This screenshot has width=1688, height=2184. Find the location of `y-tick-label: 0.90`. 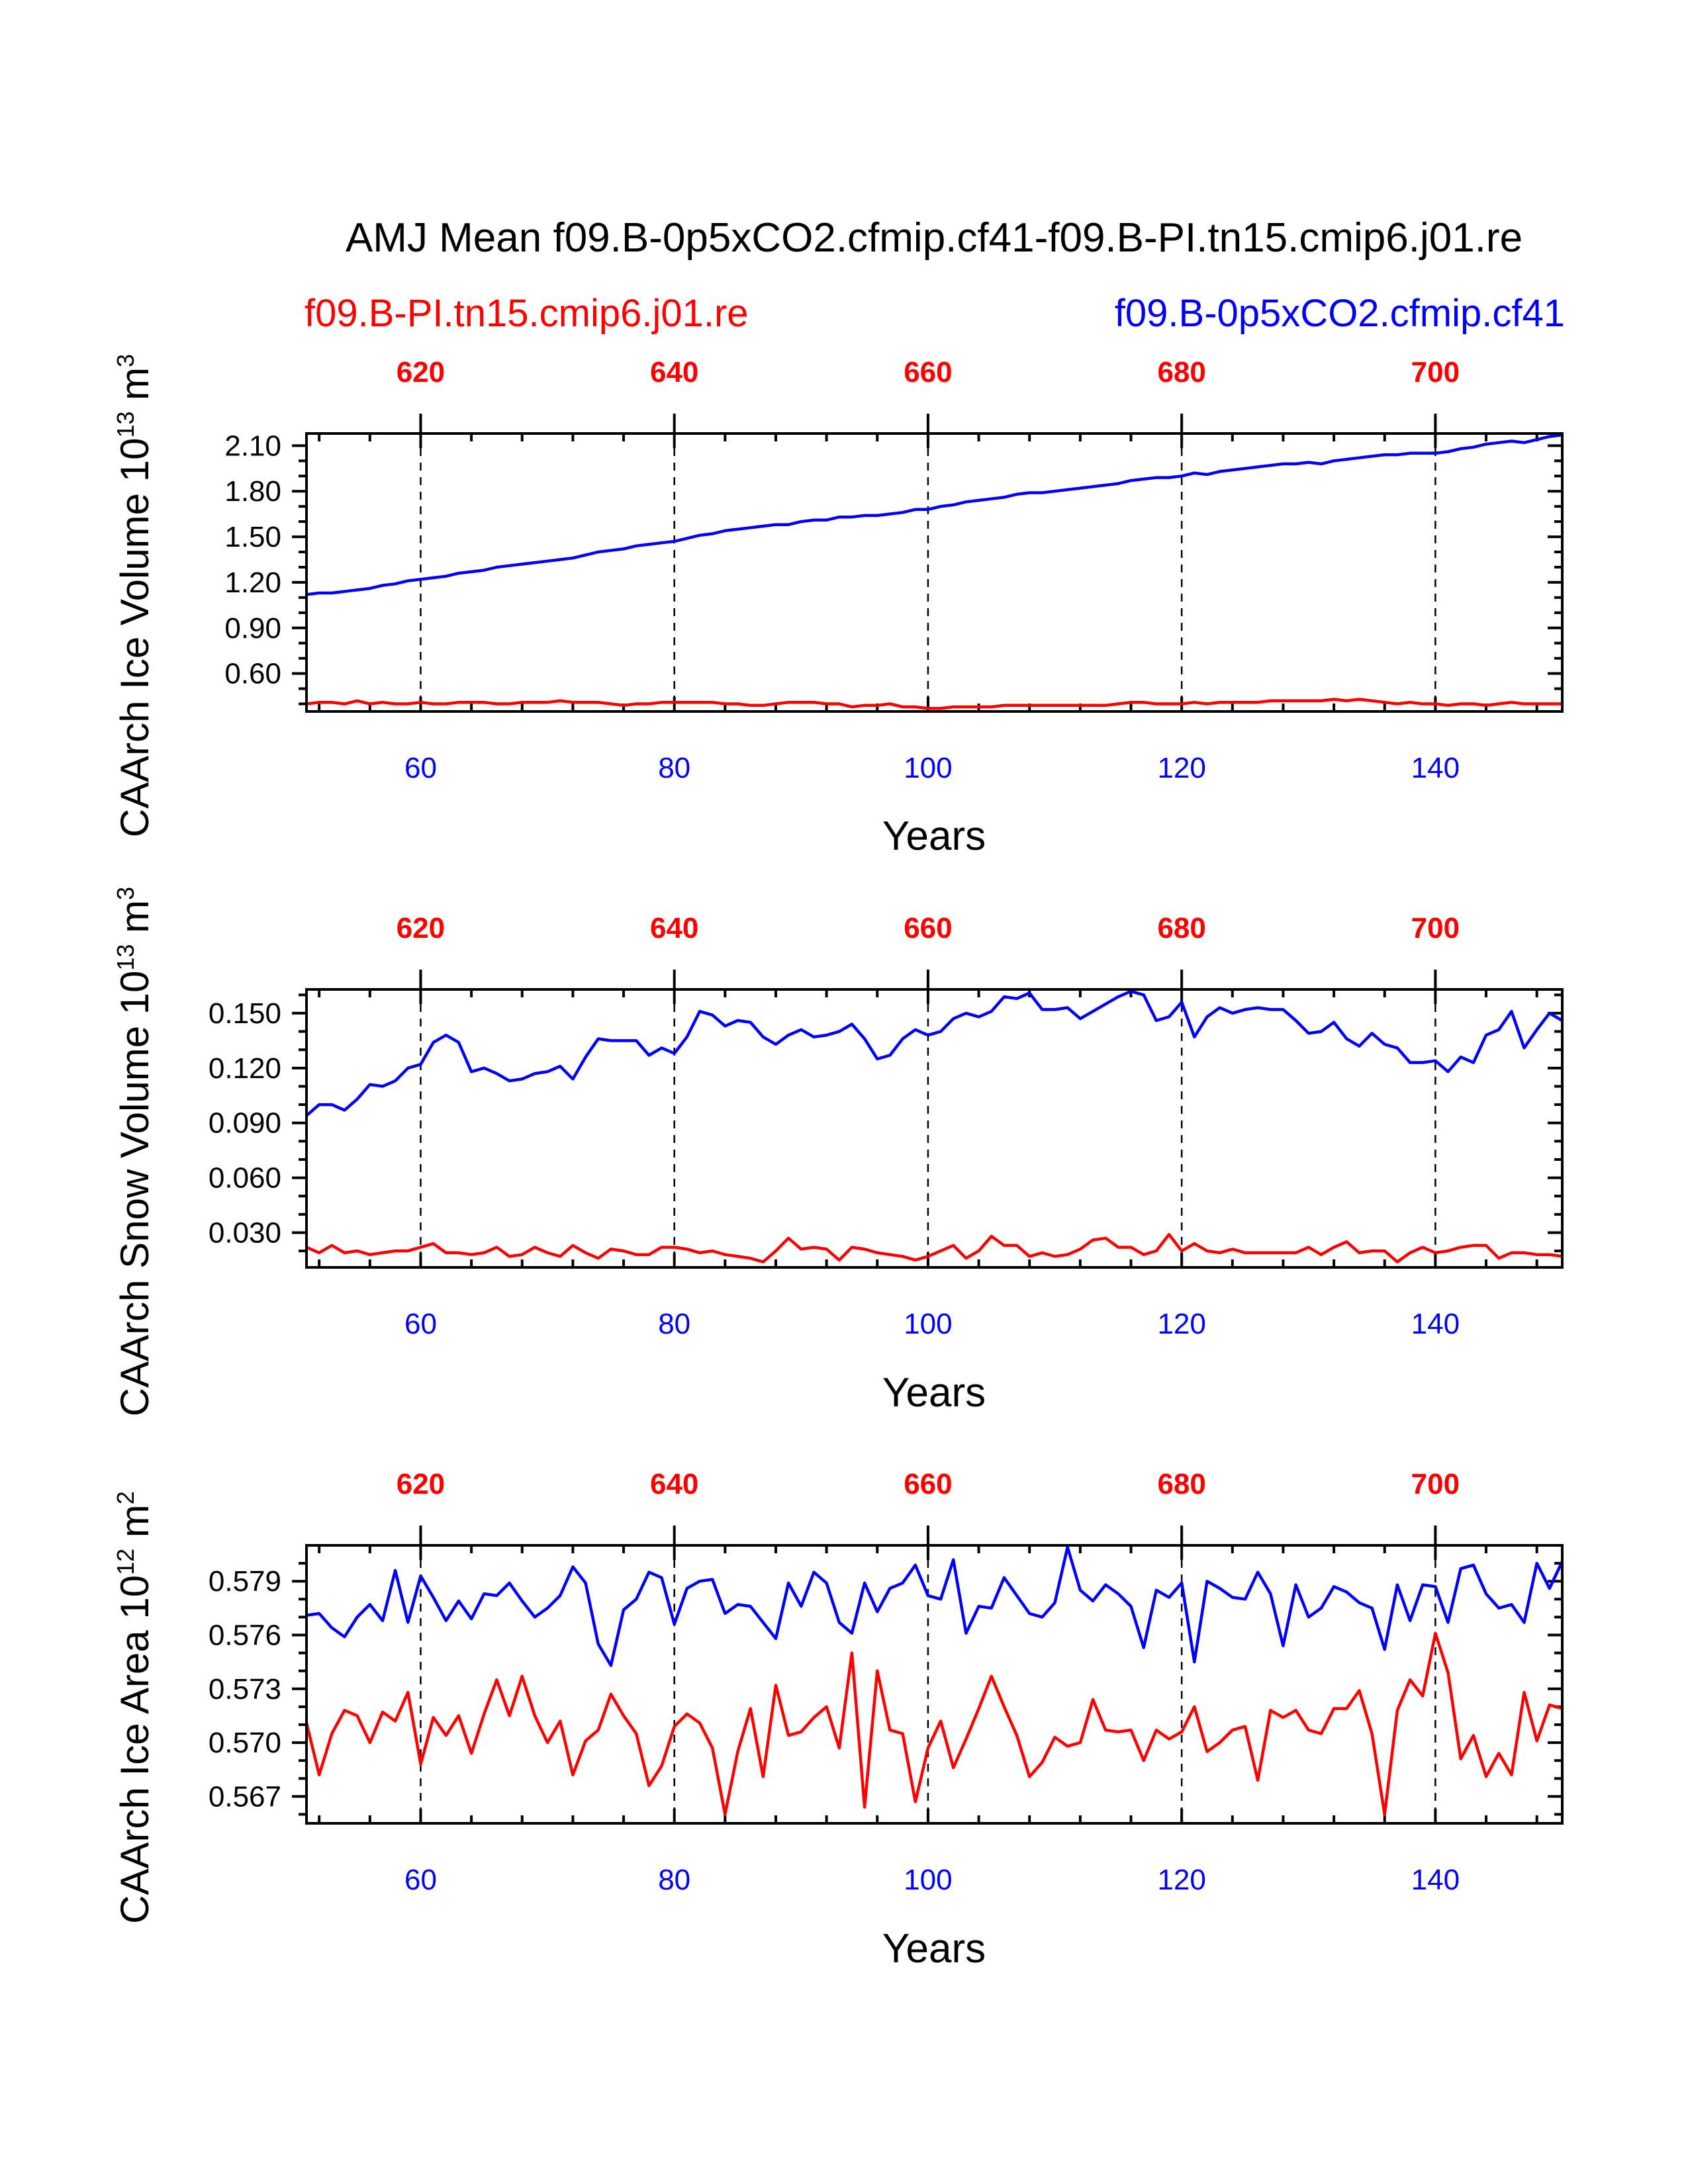

y-tick-label: 0.90 is located at coordinates (252, 628).